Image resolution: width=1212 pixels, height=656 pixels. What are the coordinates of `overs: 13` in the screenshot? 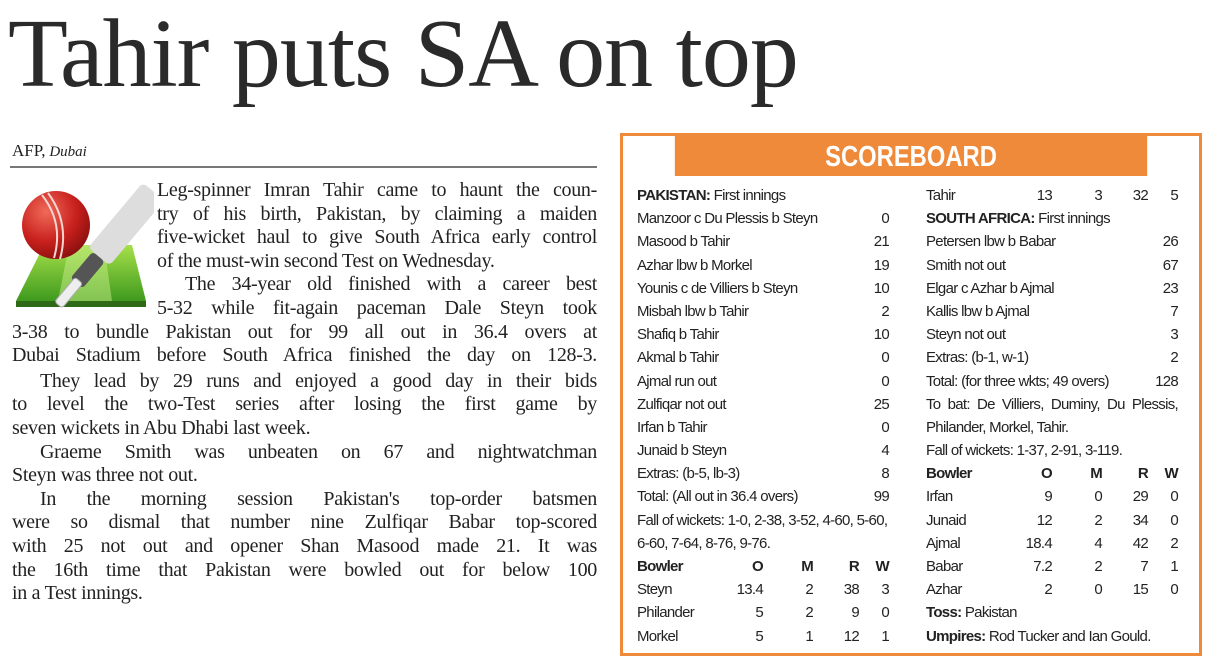 It's located at (1044, 195).